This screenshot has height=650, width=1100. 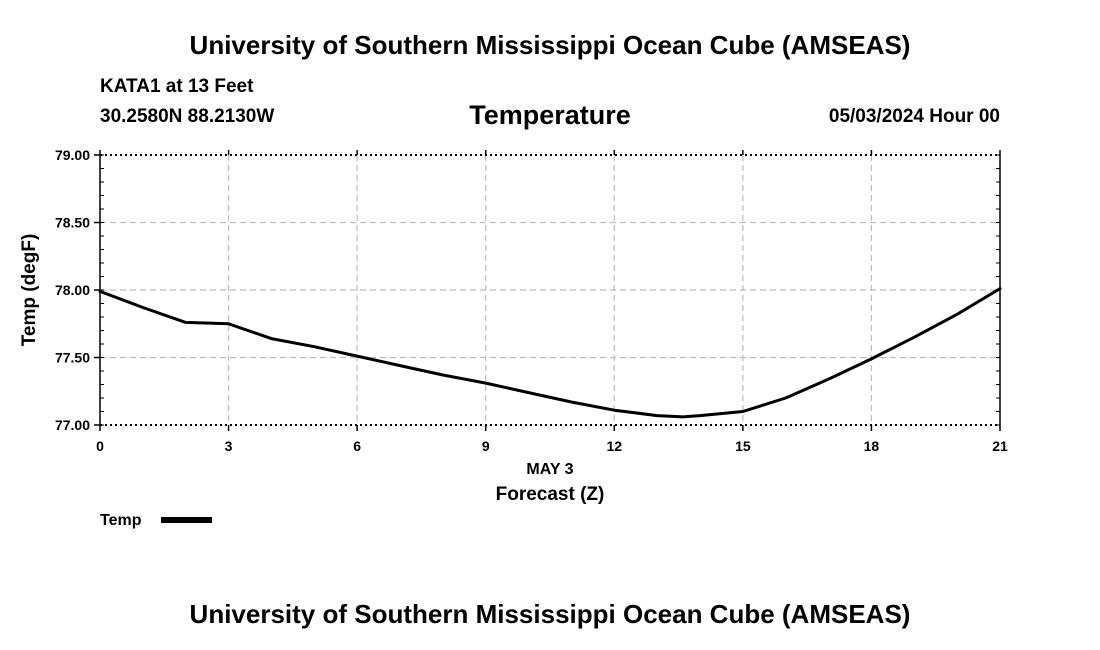 I want to click on x-tick-label: 6, so click(x=357, y=446).